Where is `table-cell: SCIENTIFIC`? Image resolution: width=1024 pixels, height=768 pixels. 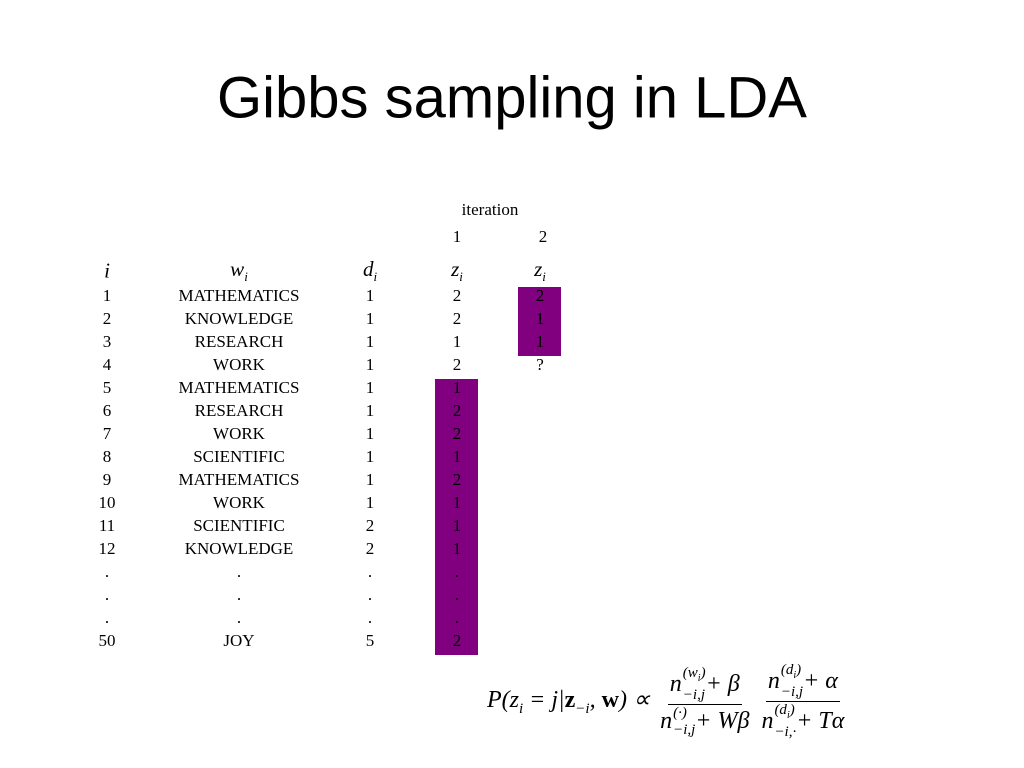
table-cell: SCIENTIFIC is located at coordinates (239, 525).